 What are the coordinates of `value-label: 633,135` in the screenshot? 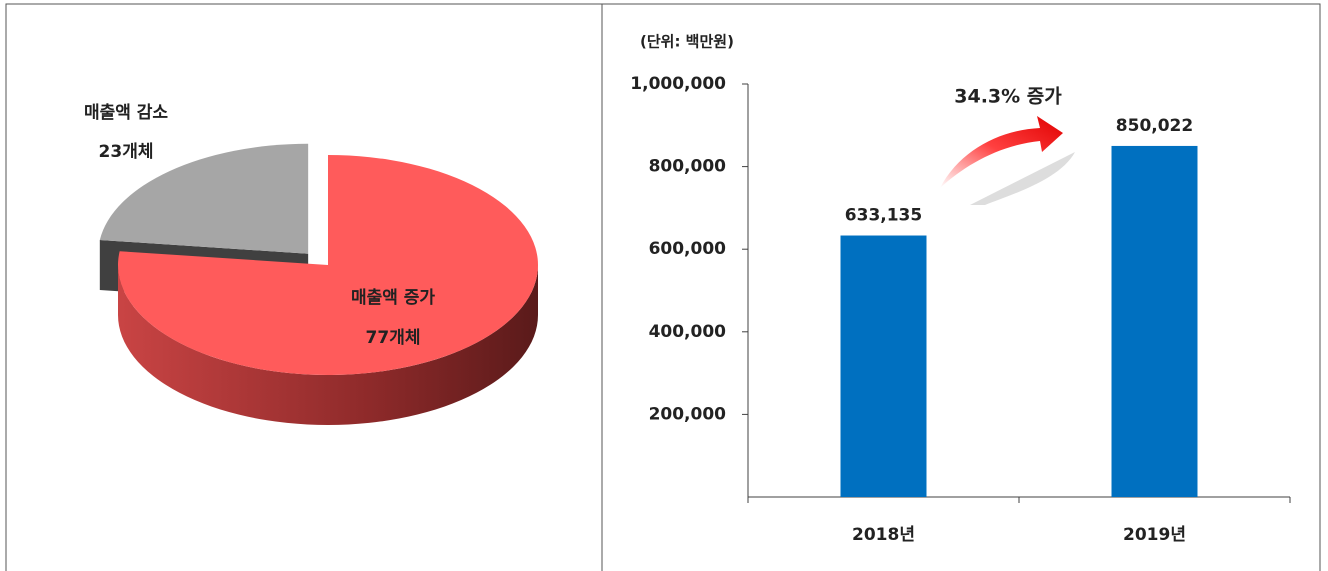 It's located at (883, 216).